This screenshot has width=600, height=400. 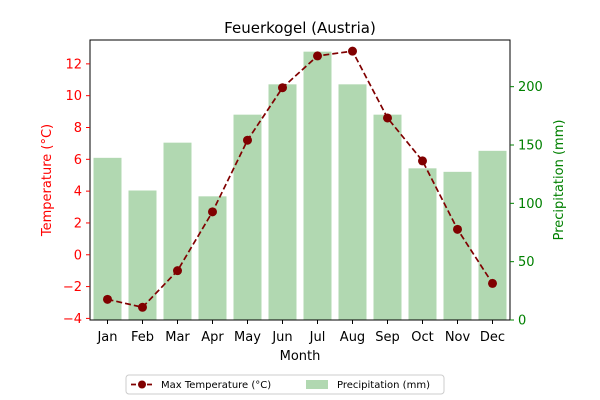 What do you see at coordinates (78, 223) in the screenshot?
I see `y-left-tick-label: 2` at bounding box center [78, 223].